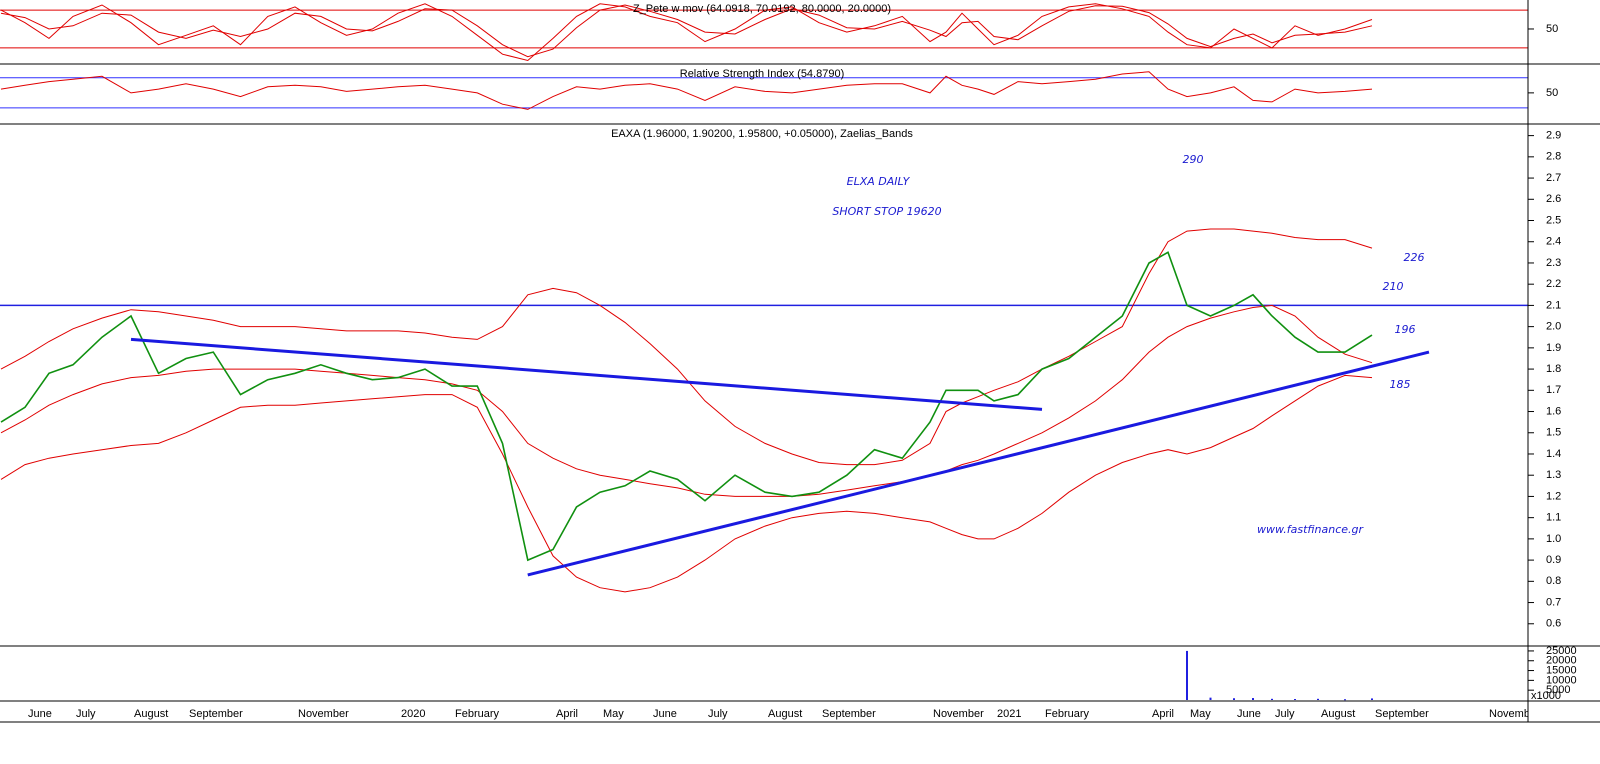 The height and width of the screenshot is (764, 1600). I want to click on annotation: 196, so click(1405, 329).